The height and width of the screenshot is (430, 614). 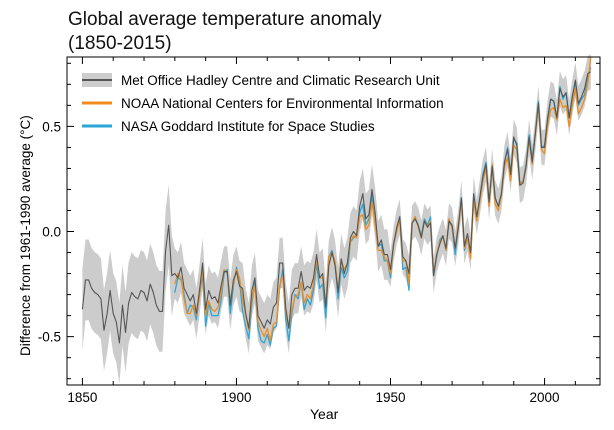 I want to click on y-tick-label: -0.5, so click(x=49, y=337).